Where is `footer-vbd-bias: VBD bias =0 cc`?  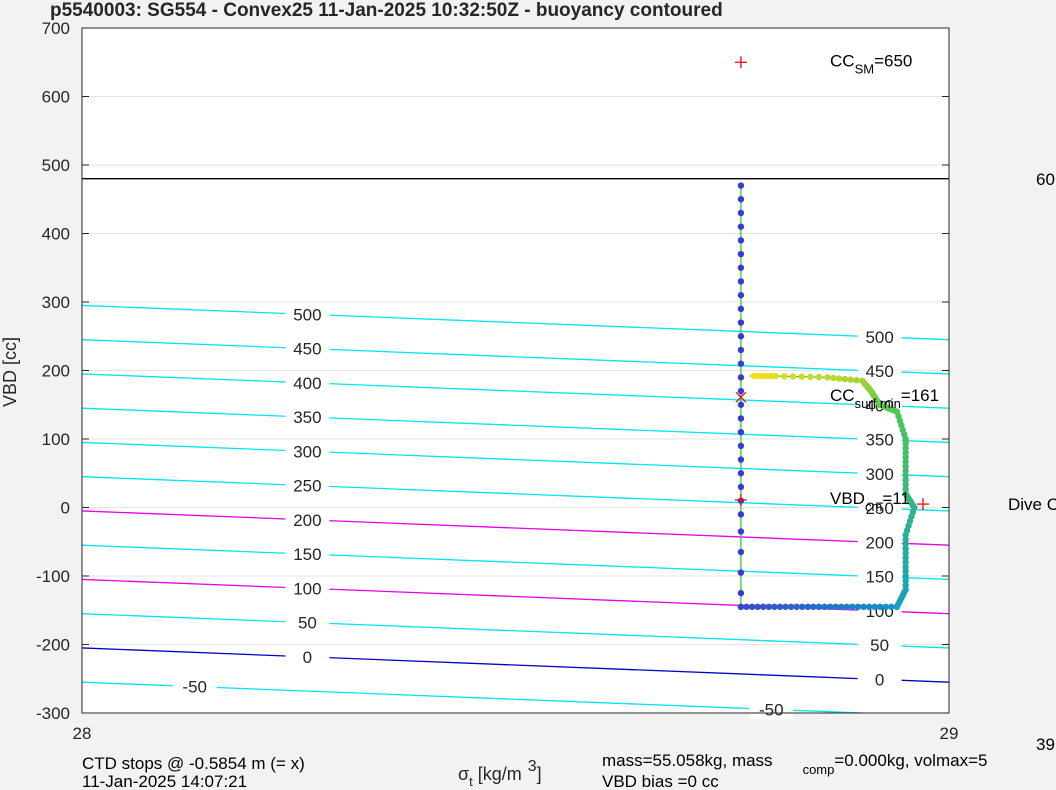
footer-vbd-bias: VBD bias =0 cc is located at coordinates (660, 781).